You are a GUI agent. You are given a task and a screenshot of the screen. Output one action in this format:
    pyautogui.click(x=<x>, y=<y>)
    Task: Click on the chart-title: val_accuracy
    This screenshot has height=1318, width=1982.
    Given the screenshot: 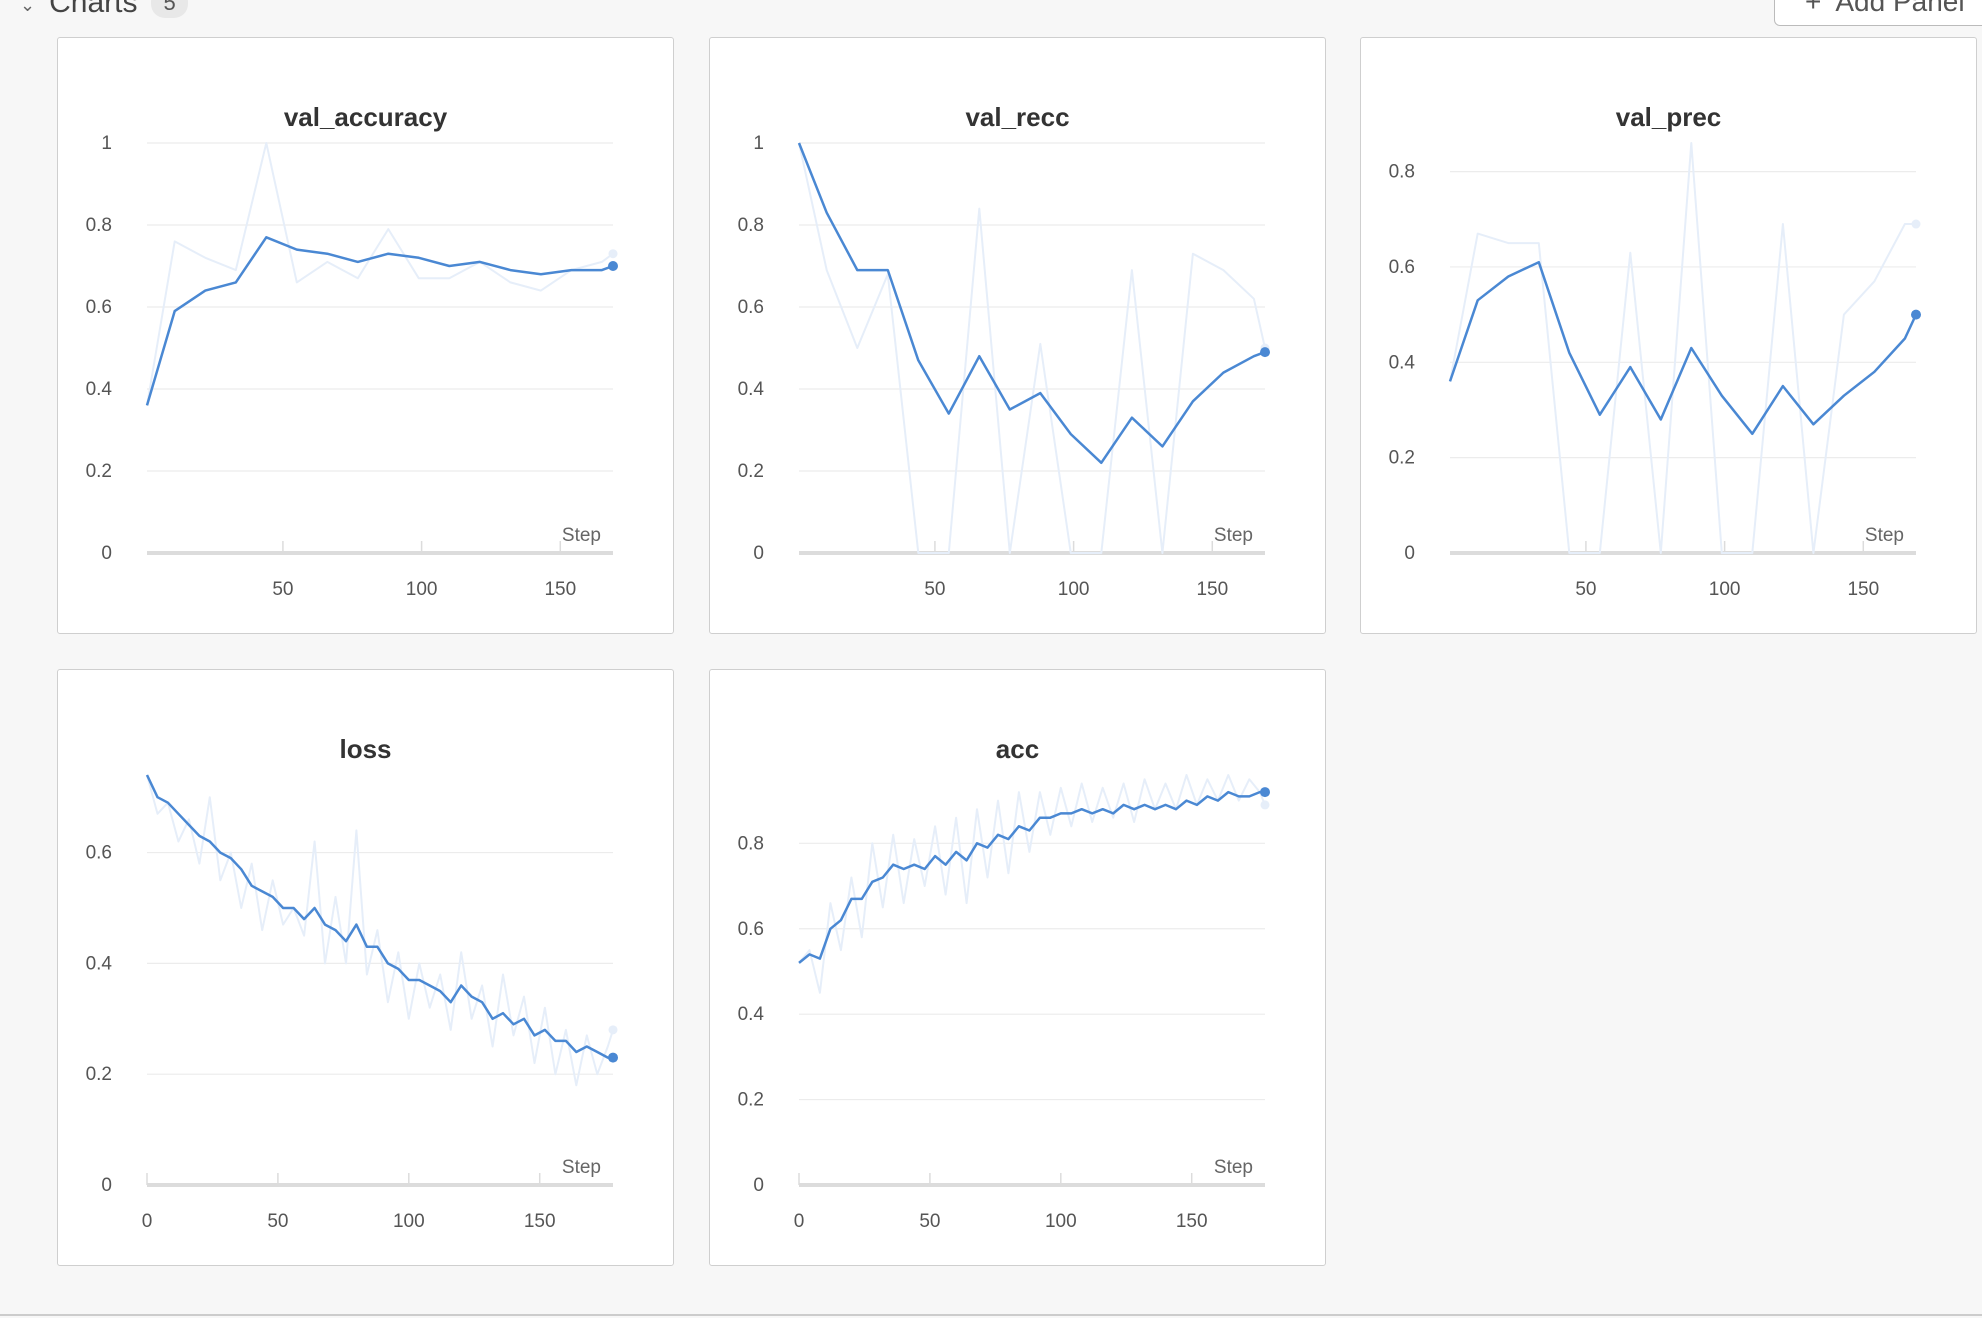 What is the action you would take?
    pyautogui.click(x=365, y=117)
    